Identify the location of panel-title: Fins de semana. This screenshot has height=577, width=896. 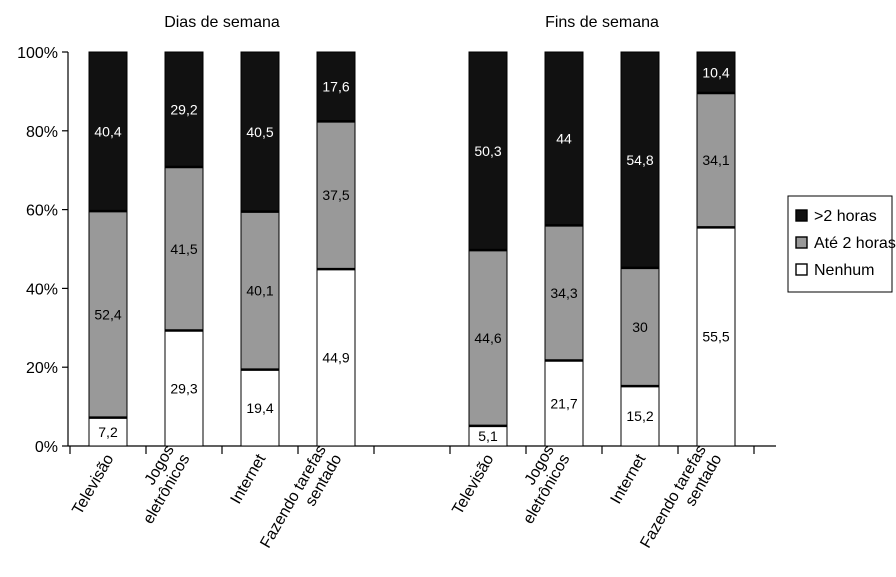
(602, 22).